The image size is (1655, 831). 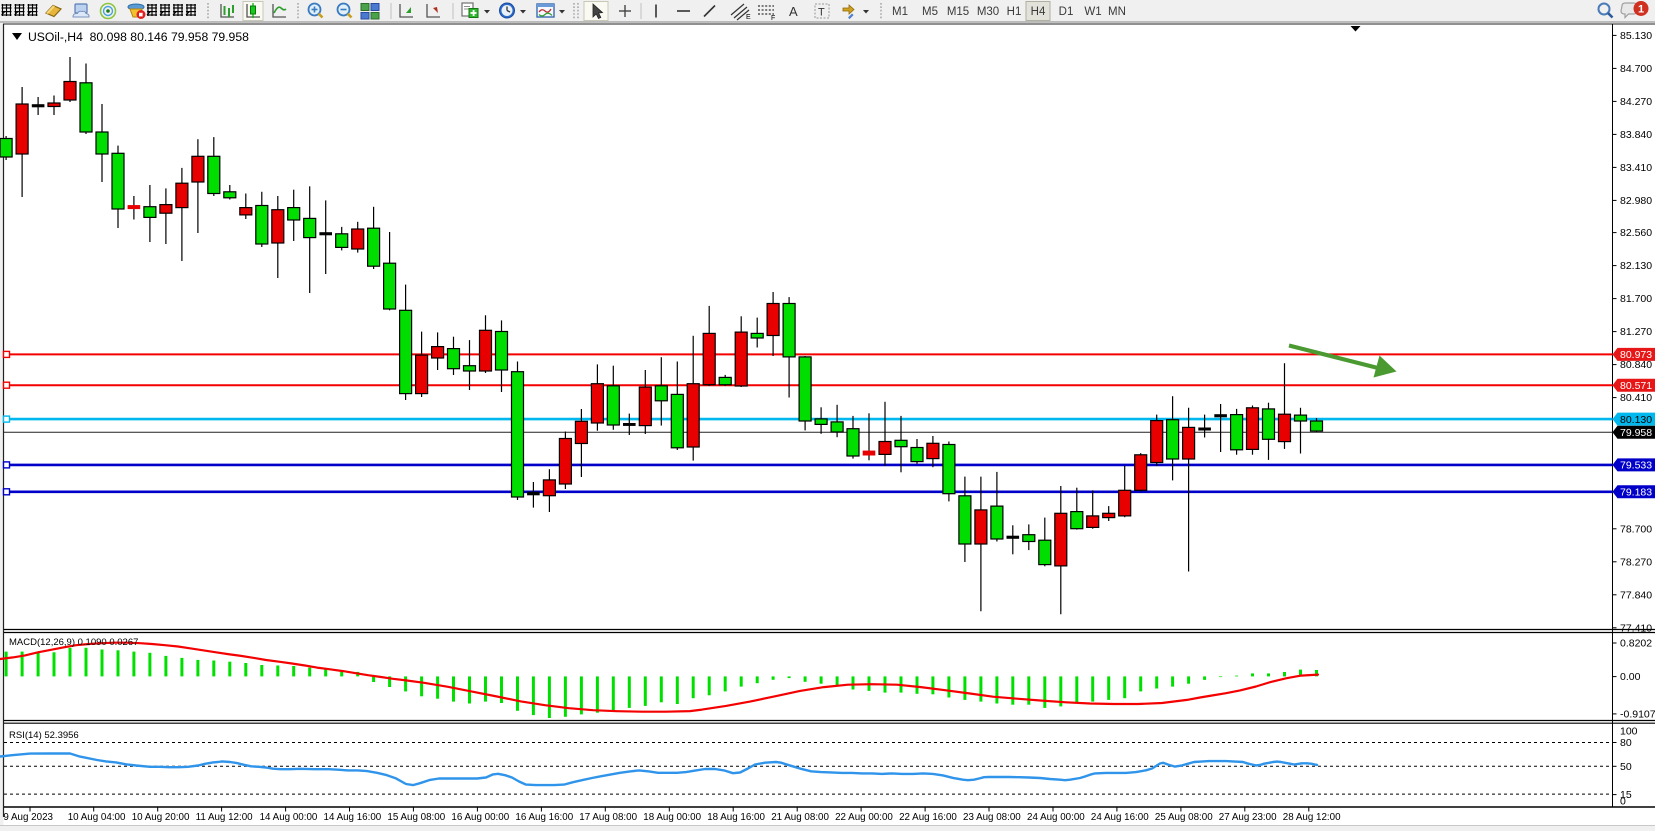 What do you see at coordinates (1056, 817) in the screenshot?
I see `svg-text: 24 Aug 00:00` at bounding box center [1056, 817].